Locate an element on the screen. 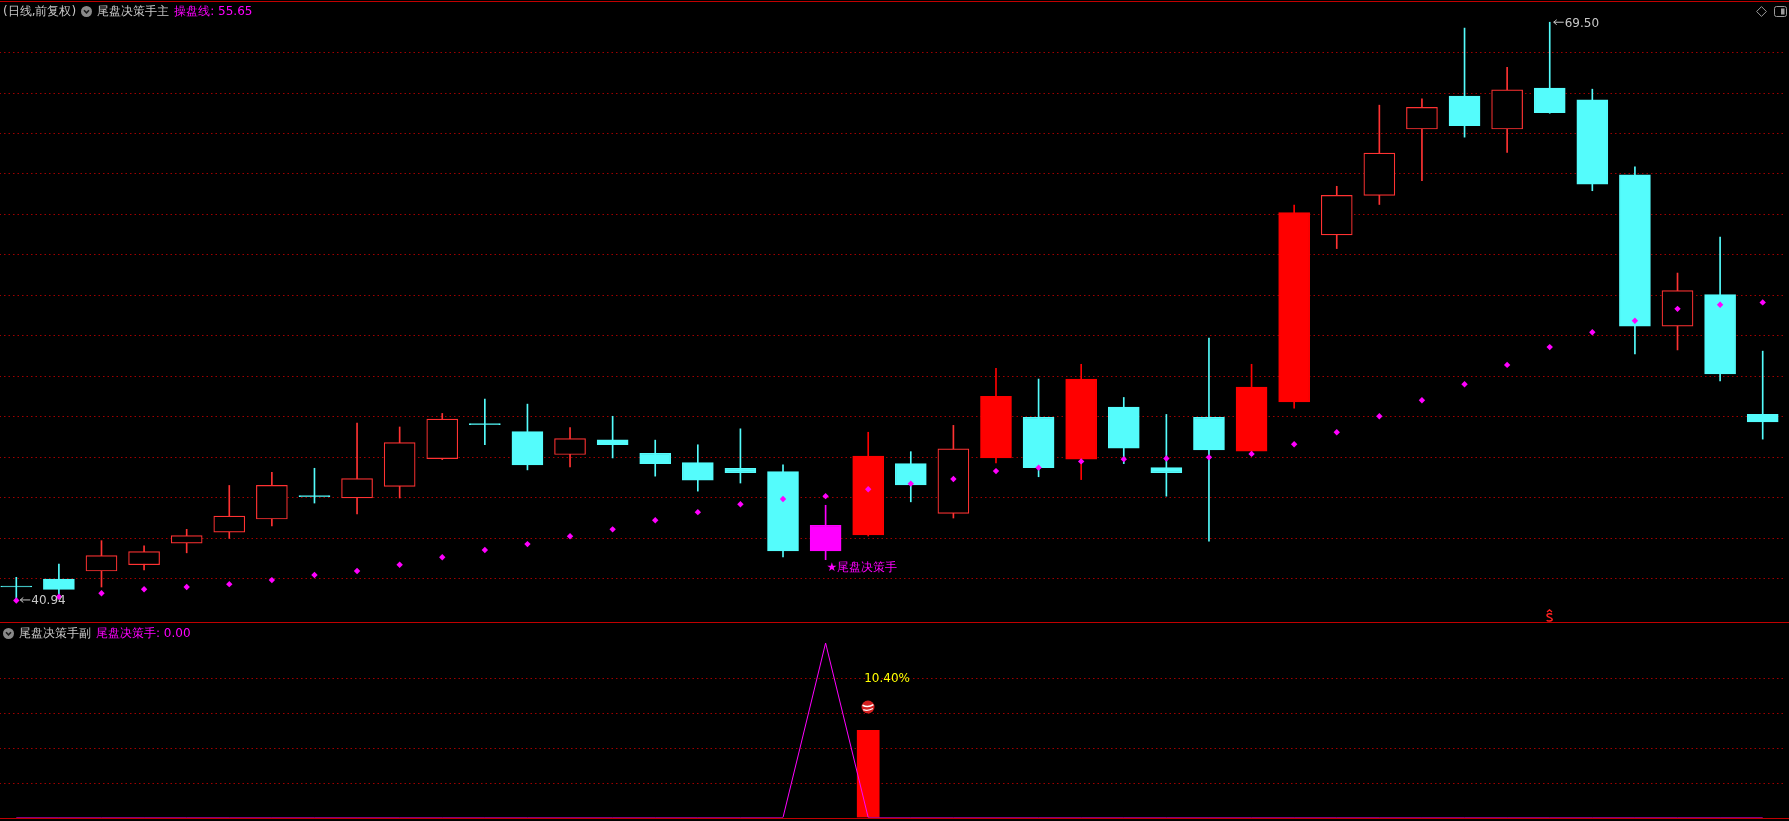  annotation: 40.94 is located at coordinates (48, 600).